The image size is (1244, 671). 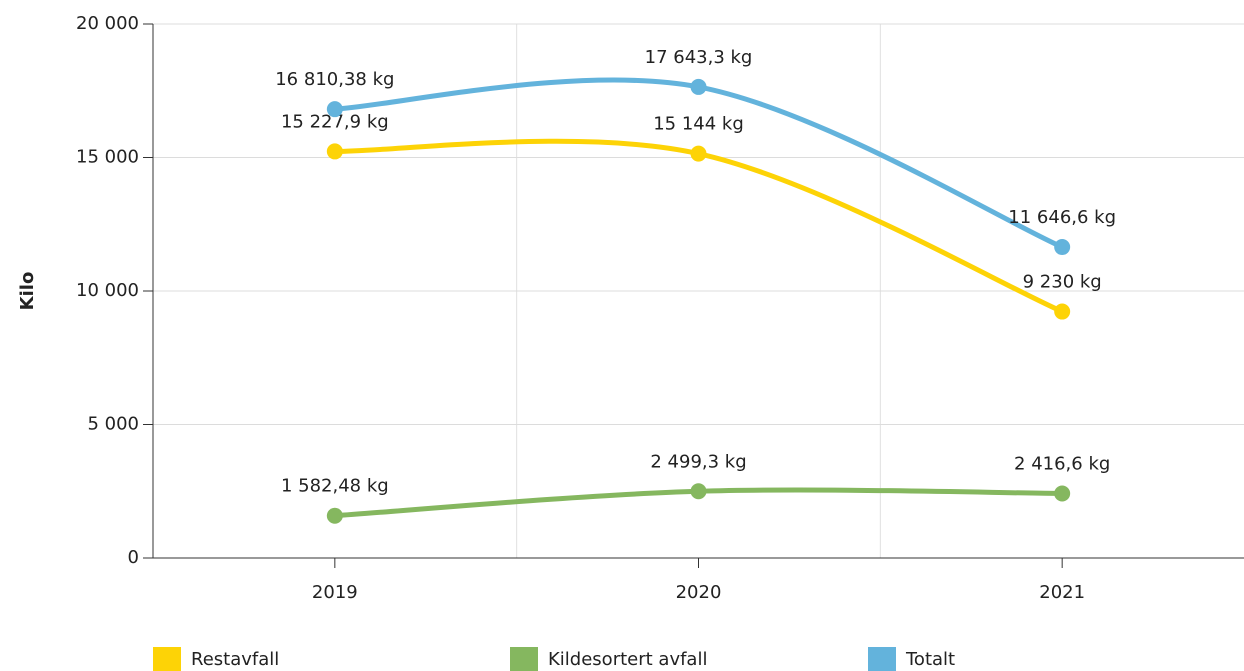 I want to click on data-label: 16 810,38 kg, so click(x=334, y=79).